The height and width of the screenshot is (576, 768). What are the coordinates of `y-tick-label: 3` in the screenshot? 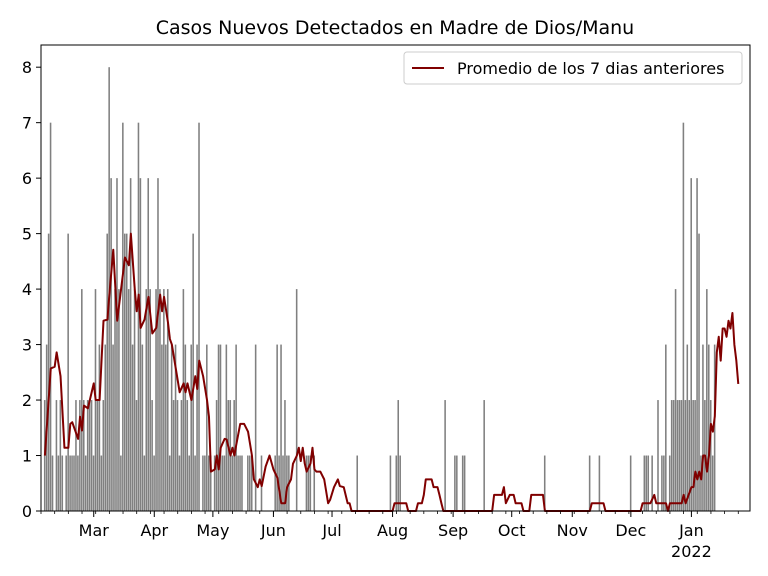 It's located at (27, 345).